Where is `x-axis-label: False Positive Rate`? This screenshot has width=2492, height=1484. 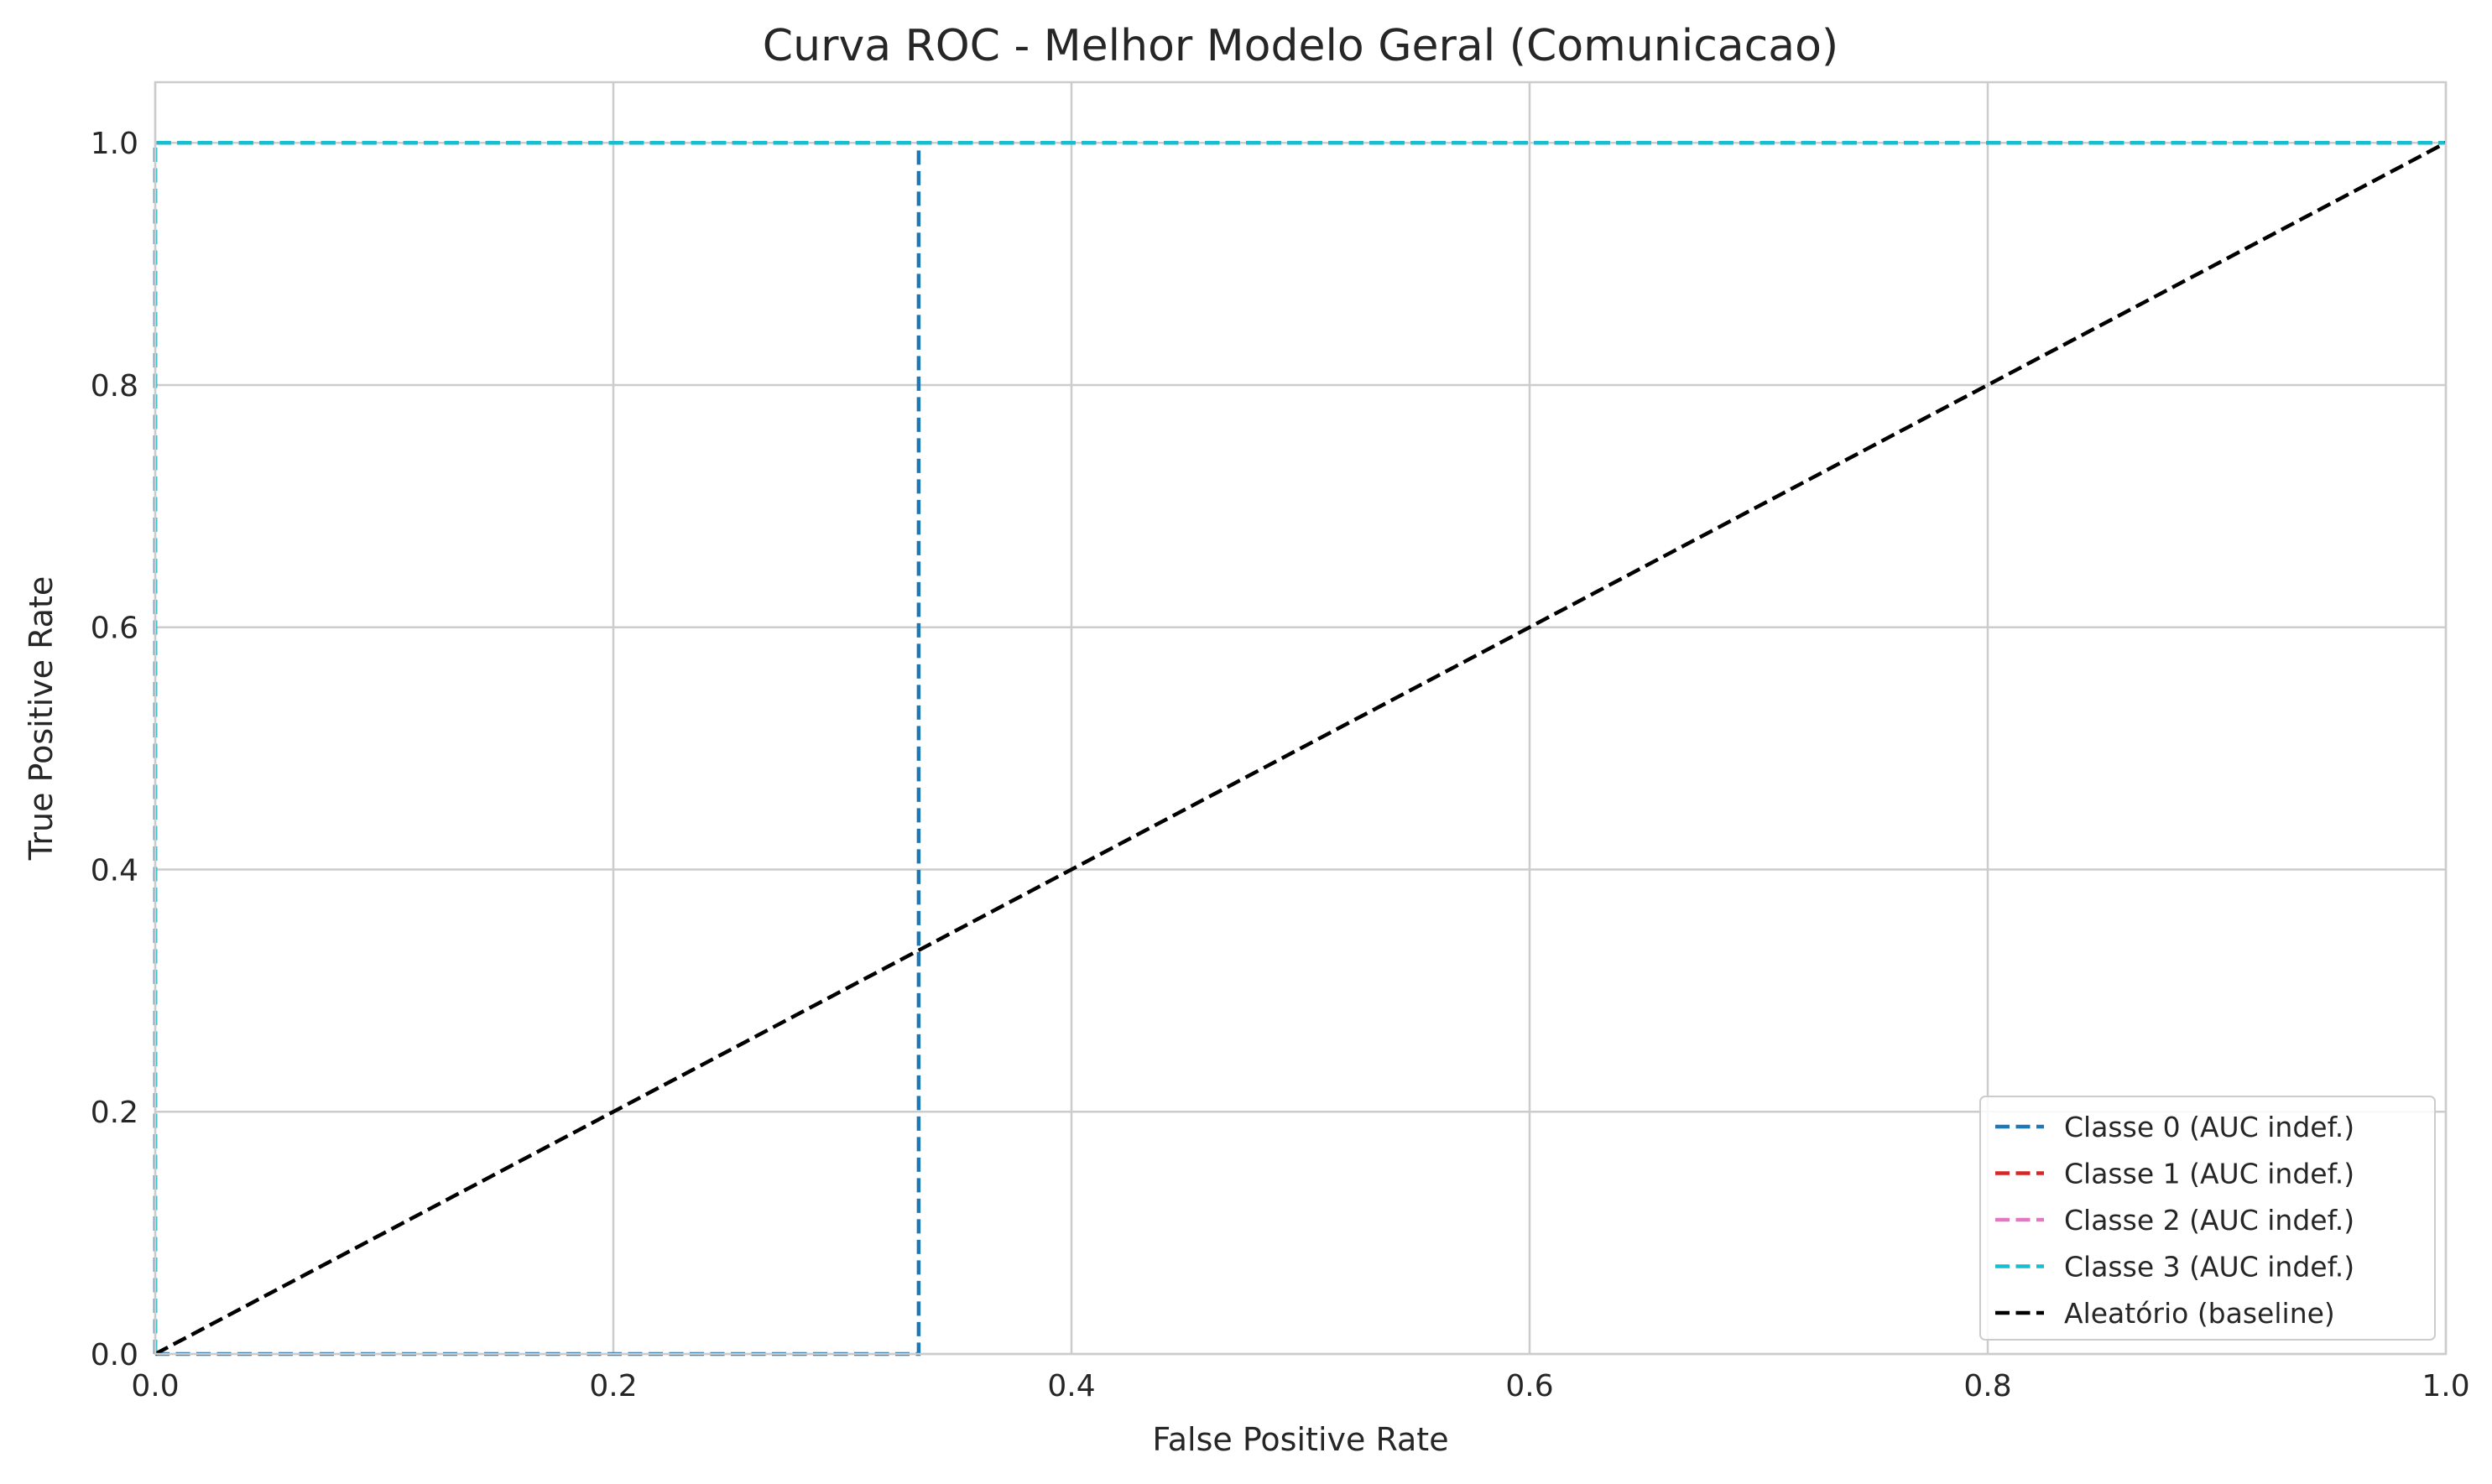
x-axis-label: False Positive Rate is located at coordinates (1300, 1439).